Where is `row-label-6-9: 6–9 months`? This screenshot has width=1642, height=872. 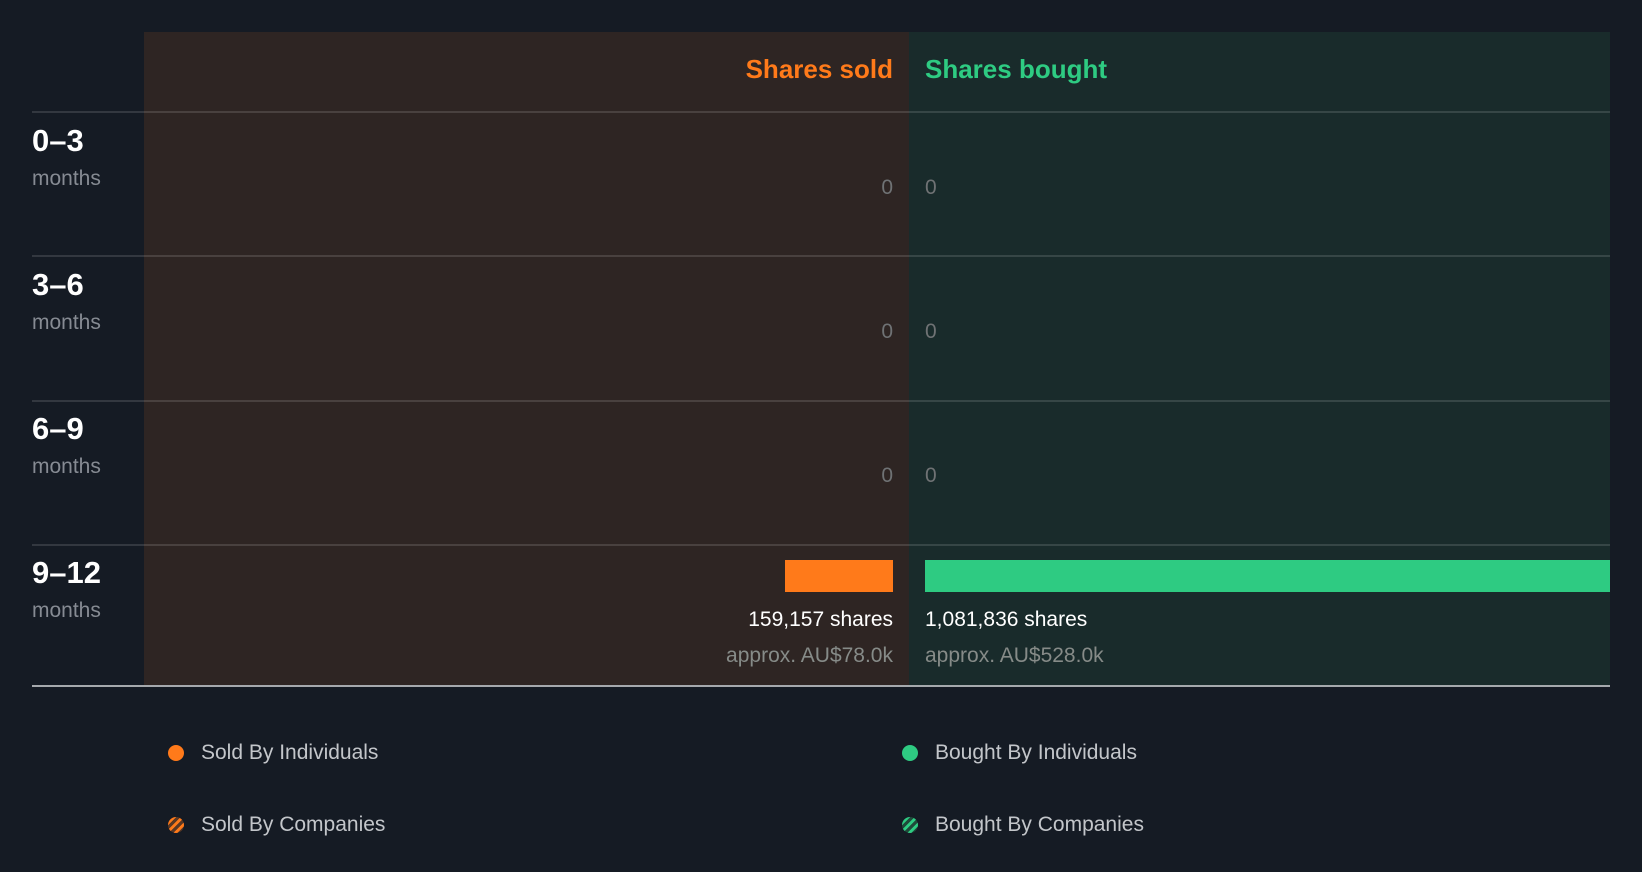
row-label-6-9: 6–9 months is located at coordinates (66, 445).